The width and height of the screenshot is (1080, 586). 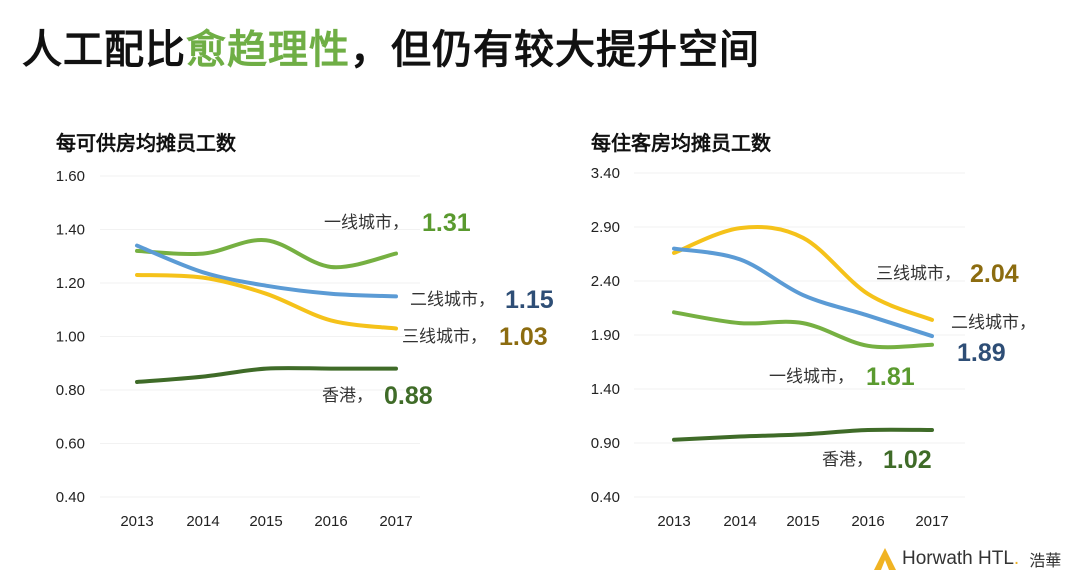 What do you see at coordinates (890, 377) in the screenshot?
I see `data-label: 1.81` at bounding box center [890, 377].